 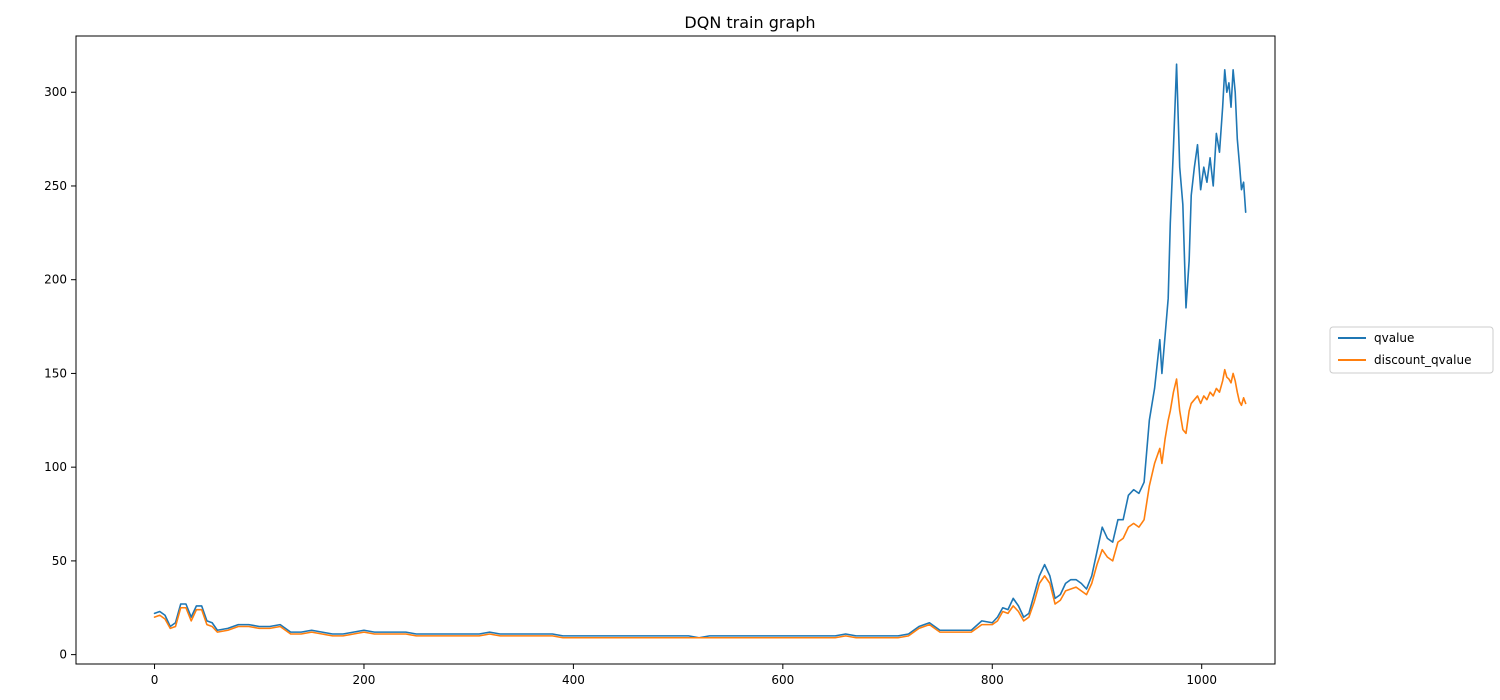 I want to click on legend: qvalue discount_qvalue, so click(x=1411, y=350).